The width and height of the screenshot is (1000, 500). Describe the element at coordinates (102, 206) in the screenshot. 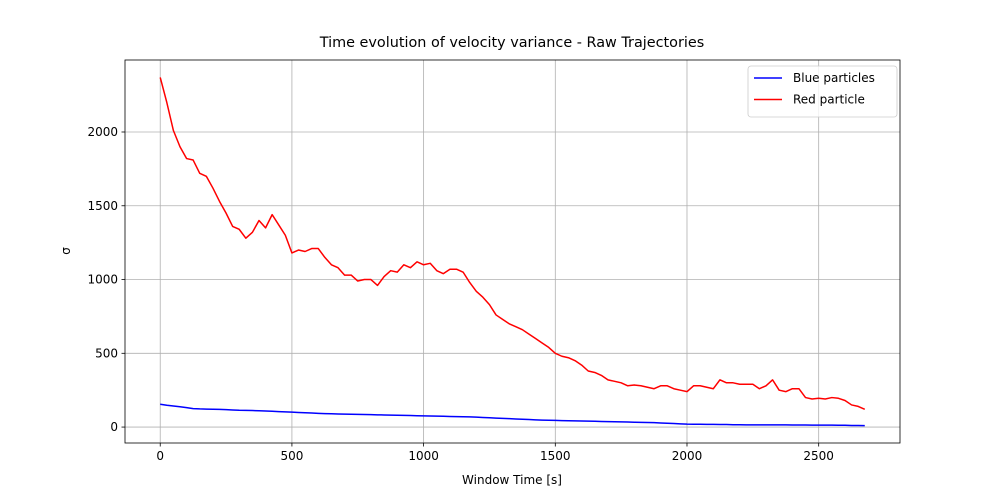

I see `y-tick-label: 1500` at that location.